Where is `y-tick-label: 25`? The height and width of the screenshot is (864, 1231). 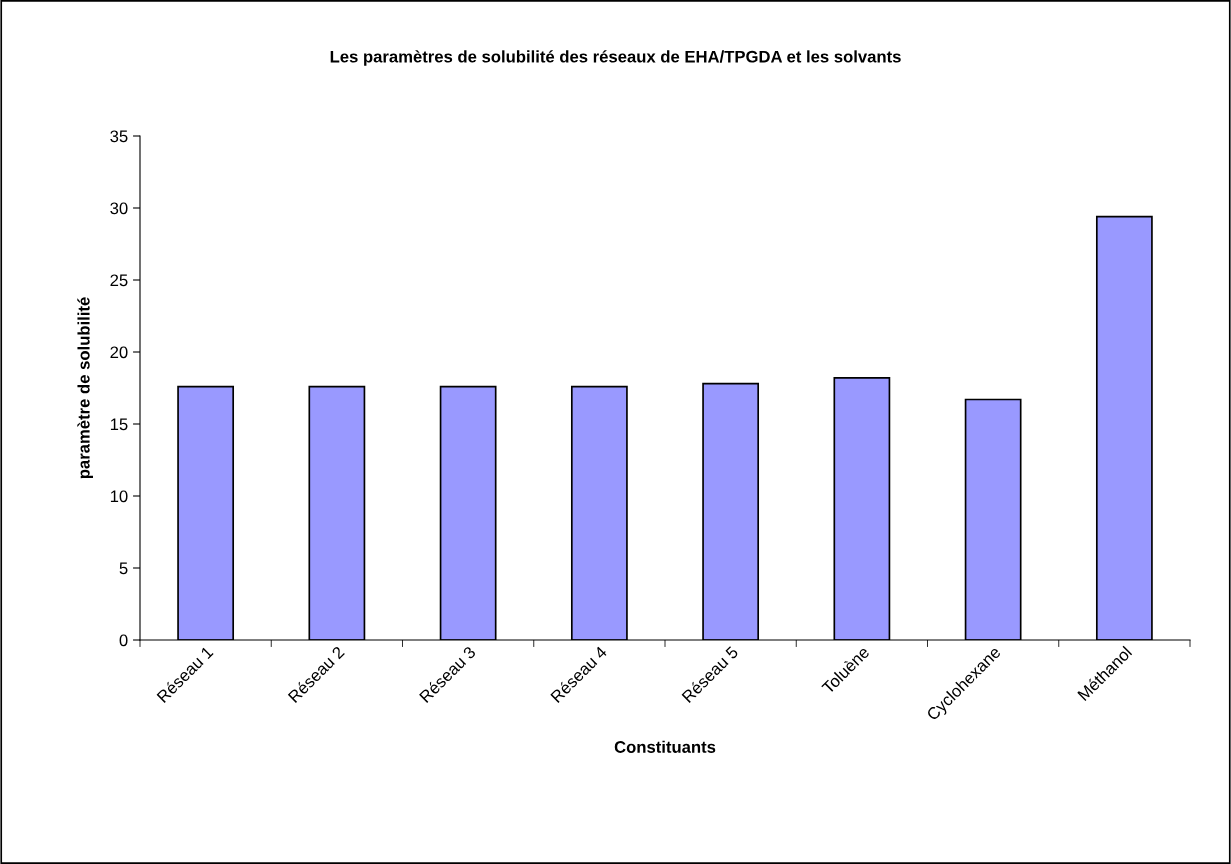
y-tick-label: 25 is located at coordinates (119, 280).